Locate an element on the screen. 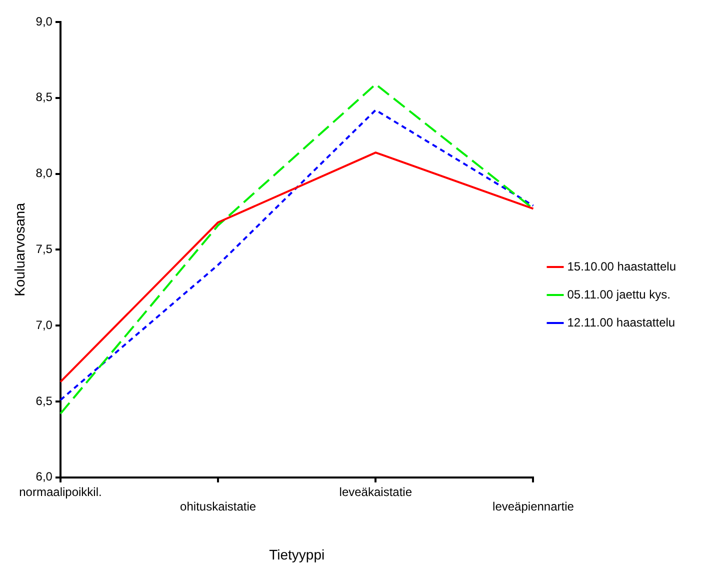  x-axis-title: Tietyyppi is located at coordinates (297, 554).